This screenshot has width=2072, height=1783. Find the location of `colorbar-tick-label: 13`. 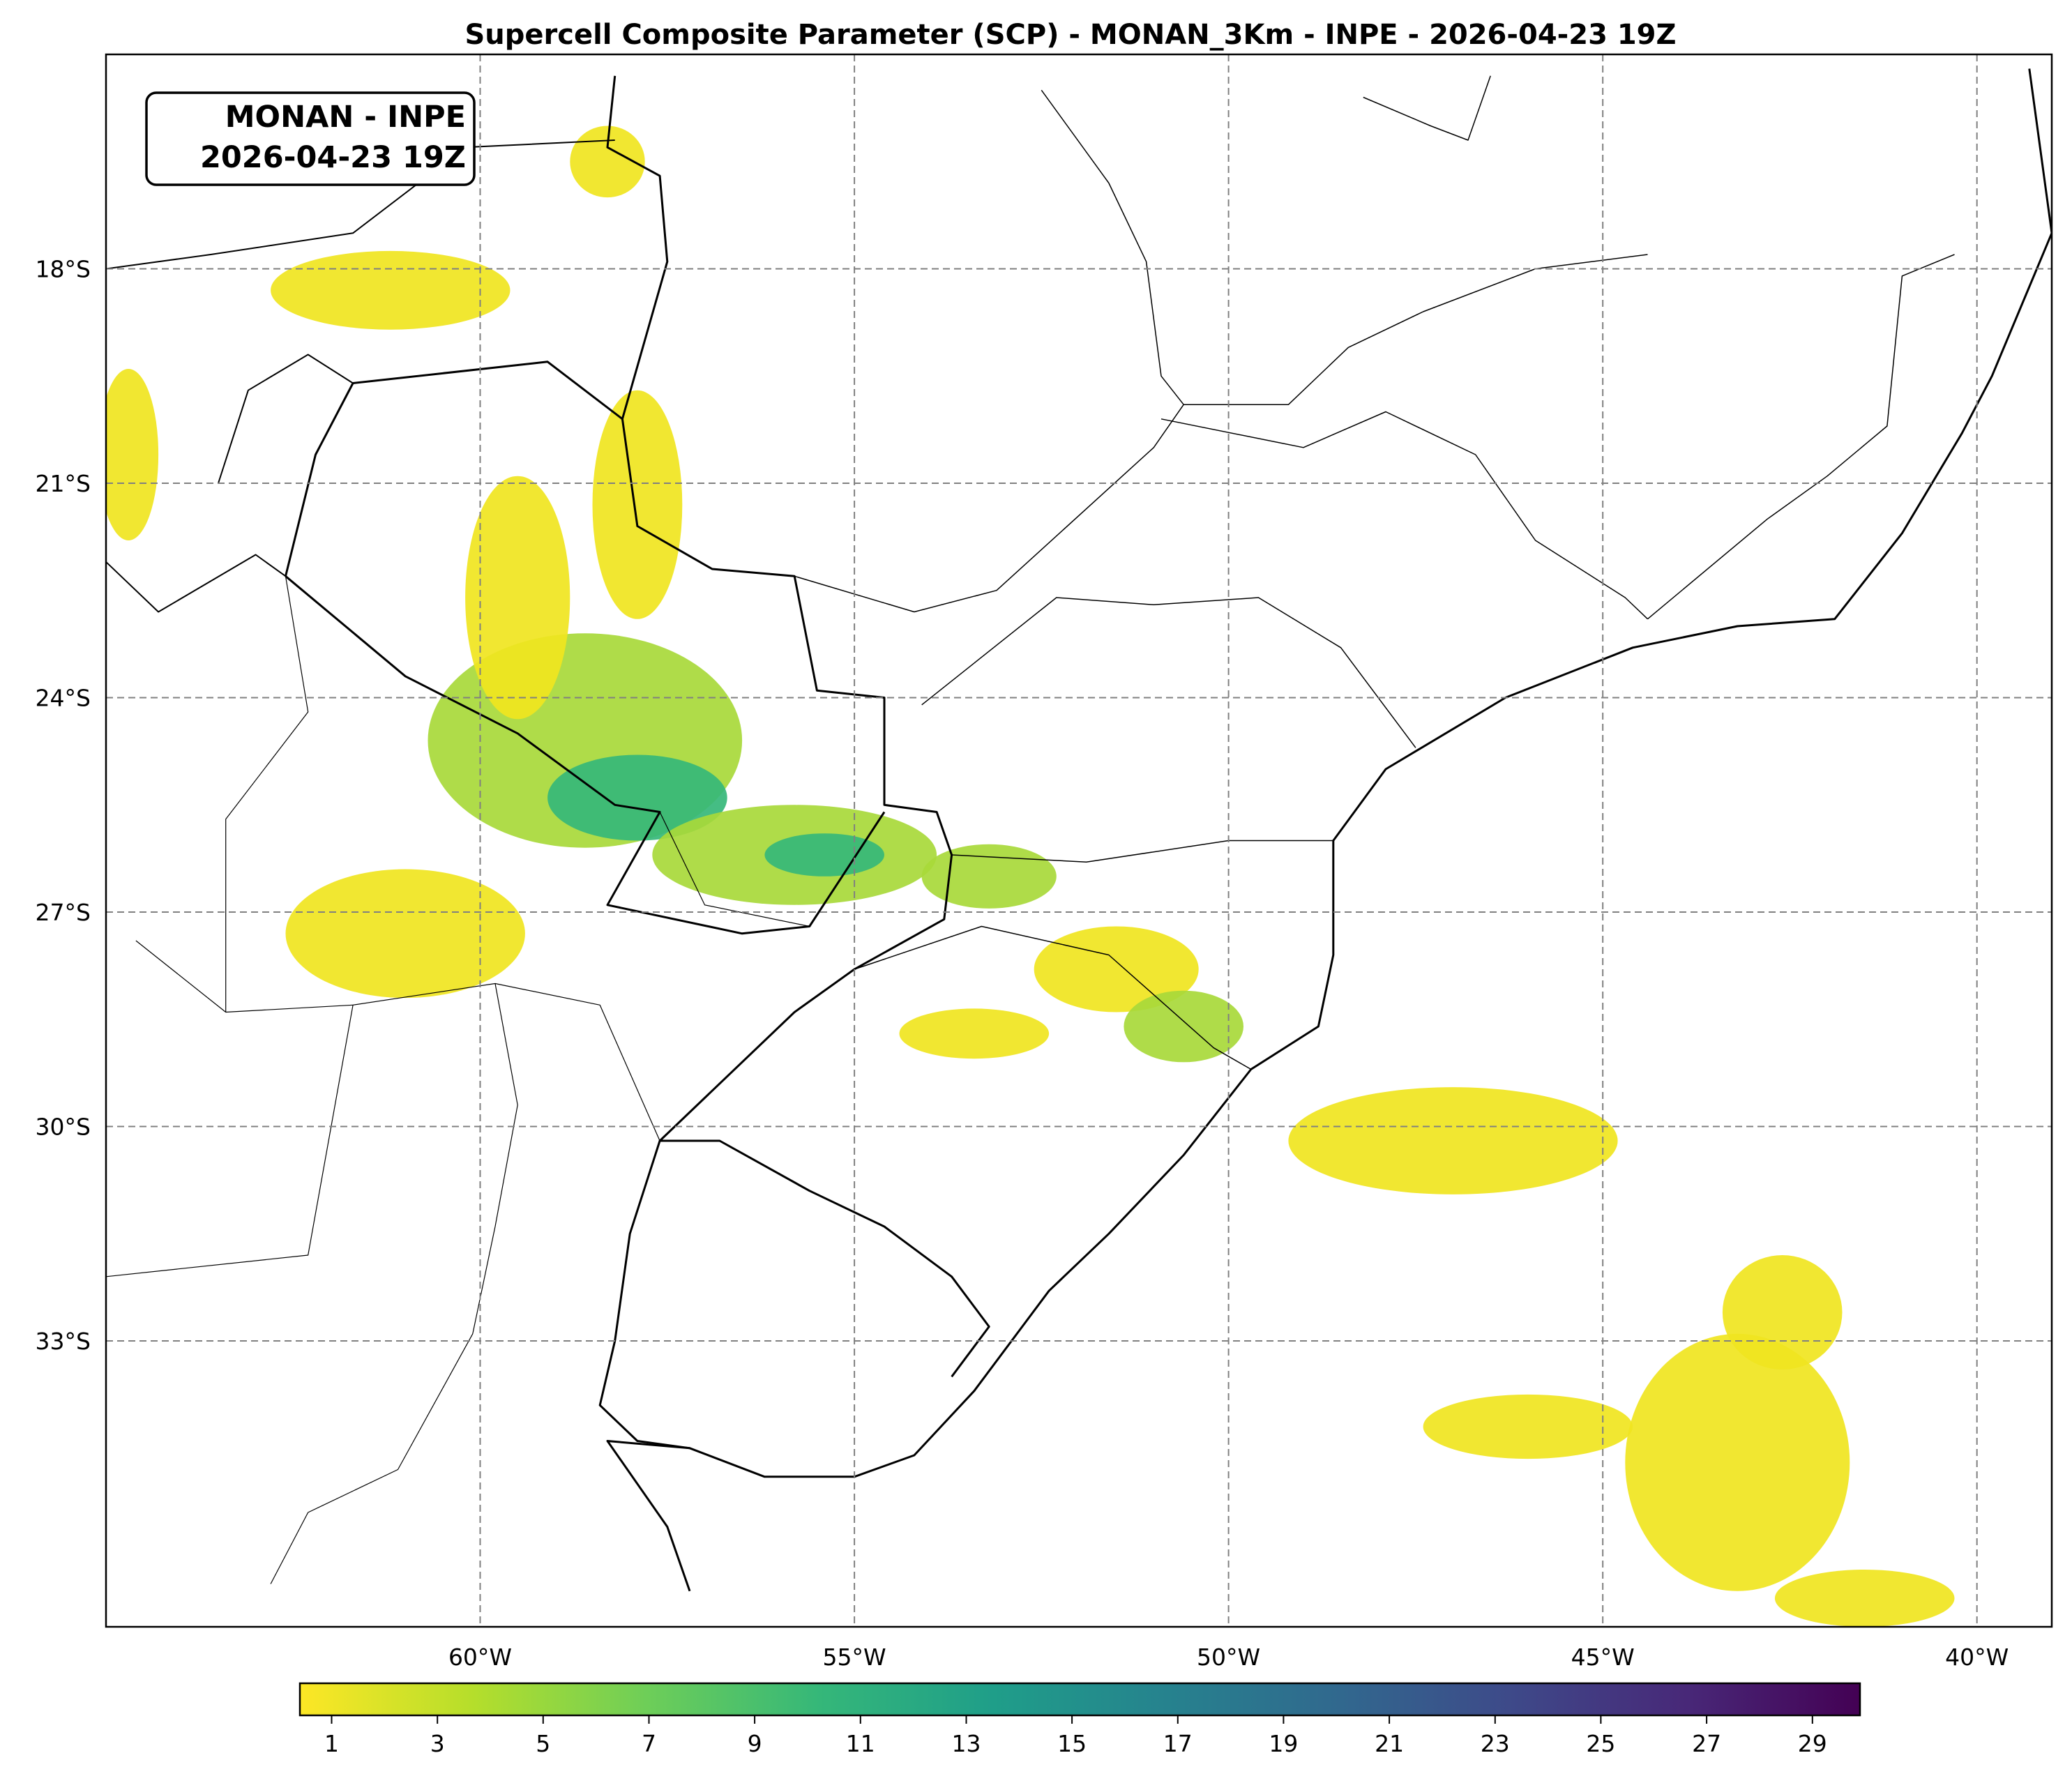

colorbar-tick-label: 13 is located at coordinates (966, 1743).